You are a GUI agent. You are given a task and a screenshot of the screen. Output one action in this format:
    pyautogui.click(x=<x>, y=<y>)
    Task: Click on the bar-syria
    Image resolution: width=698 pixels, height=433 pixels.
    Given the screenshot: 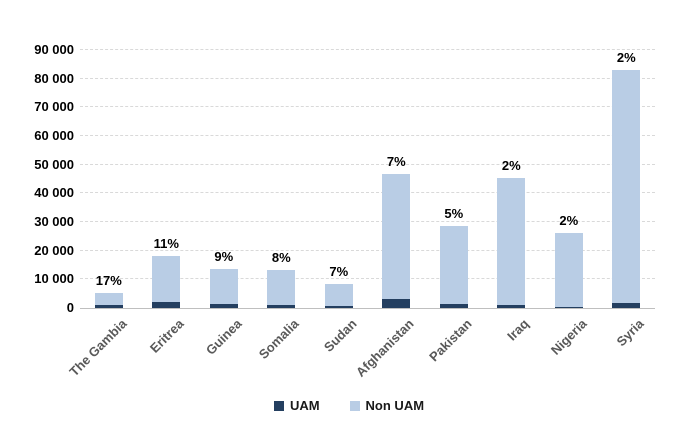 What is the action you would take?
    pyautogui.click(x=626, y=189)
    